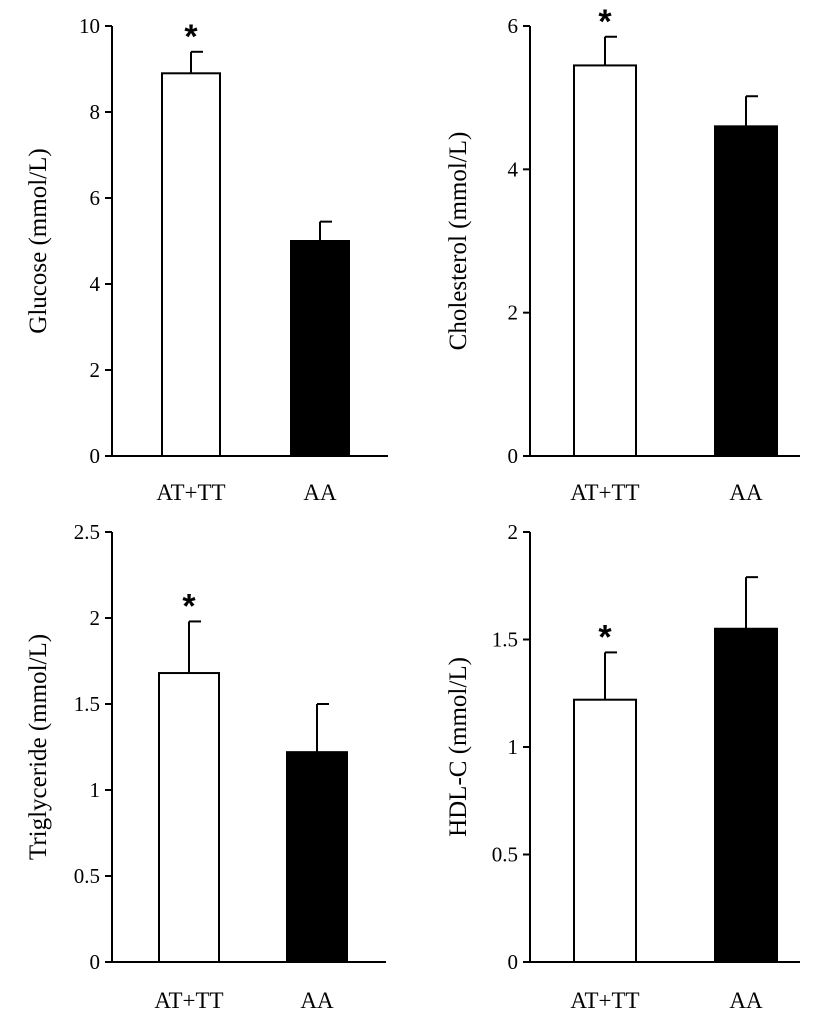 This screenshot has width=818, height=1029. What do you see at coordinates (38, 747) in the screenshot?
I see `y-axis-title: Triglyceride (mmol/L)` at bounding box center [38, 747].